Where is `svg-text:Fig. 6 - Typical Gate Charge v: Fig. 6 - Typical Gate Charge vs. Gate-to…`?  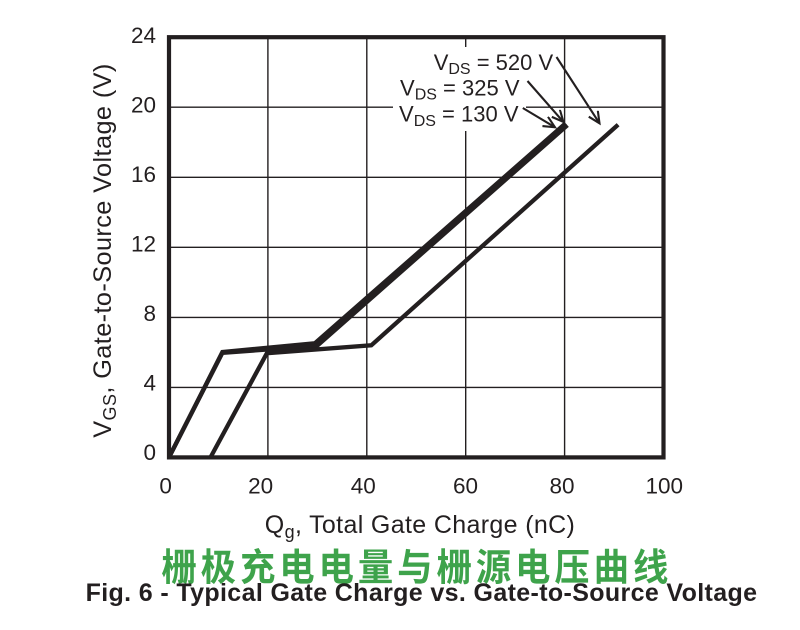 svg-text:Fig. 6 - Typical Gate Charge v: Fig. 6 - Typical Gate Charge vs. Gate-to… is located at coordinates (422, 593).